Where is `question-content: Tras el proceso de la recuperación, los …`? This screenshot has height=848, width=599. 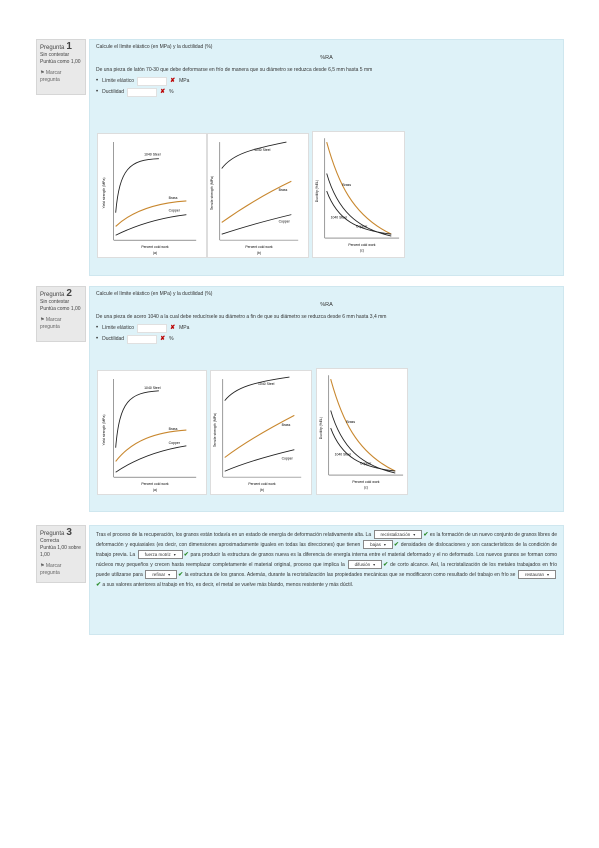 question-content: Tras el proceso de la recuperación, los … is located at coordinates (326, 580).